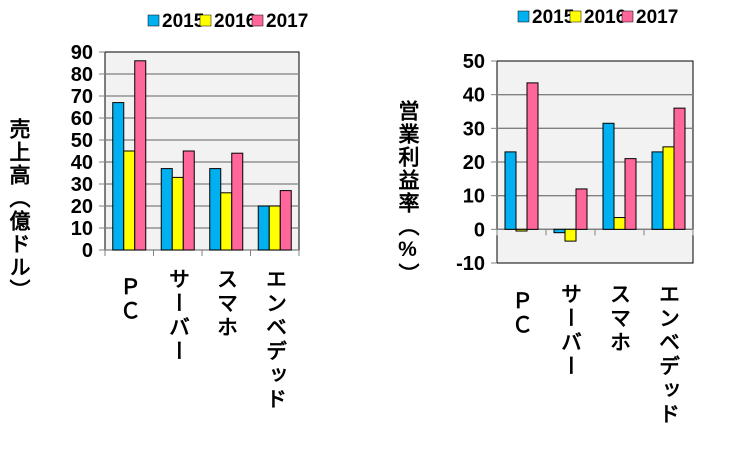  Describe the element at coordinates (82, 207) in the screenshot. I see `left-y-tick-label: 20` at that location.